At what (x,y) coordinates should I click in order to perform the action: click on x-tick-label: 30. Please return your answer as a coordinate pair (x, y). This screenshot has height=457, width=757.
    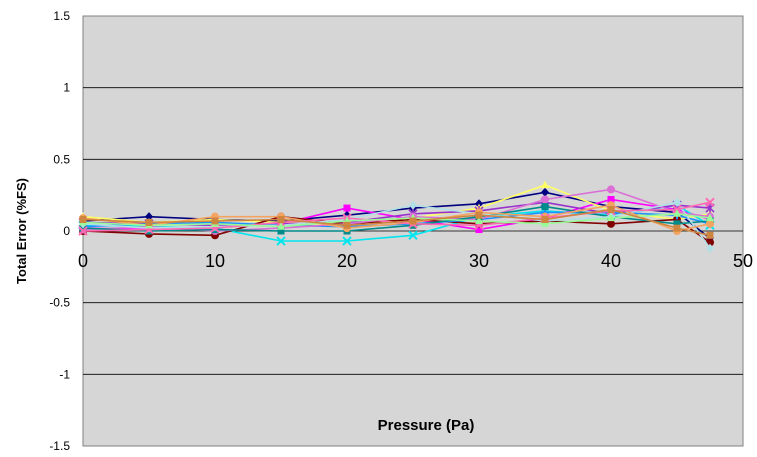
    Looking at the image, I should click on (479, 261).